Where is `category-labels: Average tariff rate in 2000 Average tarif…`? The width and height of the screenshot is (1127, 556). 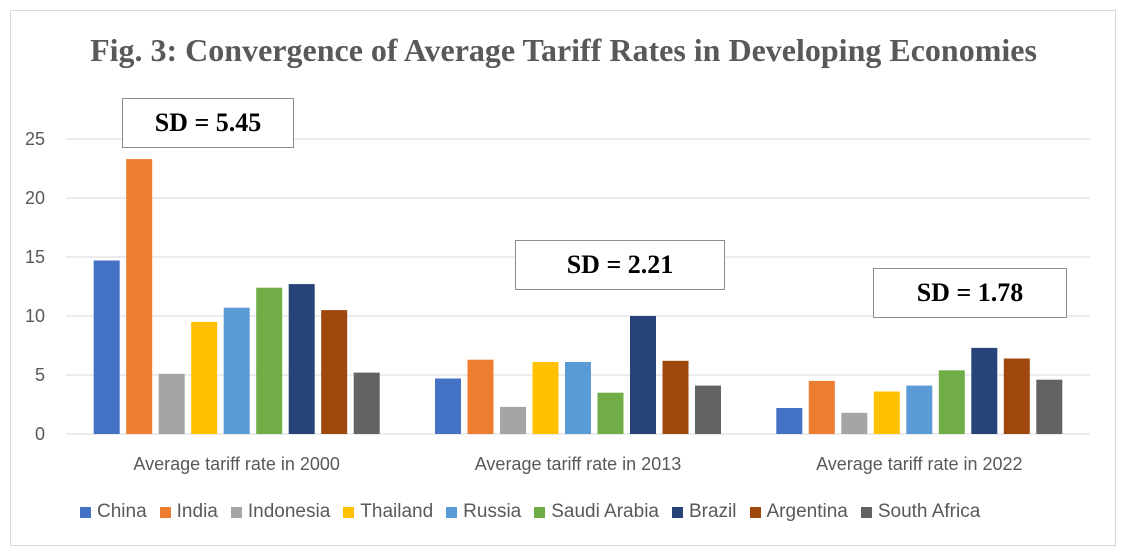
category-labels: Average tariff rate in 2000 Average tarif… is located at coordinates (577, 464).